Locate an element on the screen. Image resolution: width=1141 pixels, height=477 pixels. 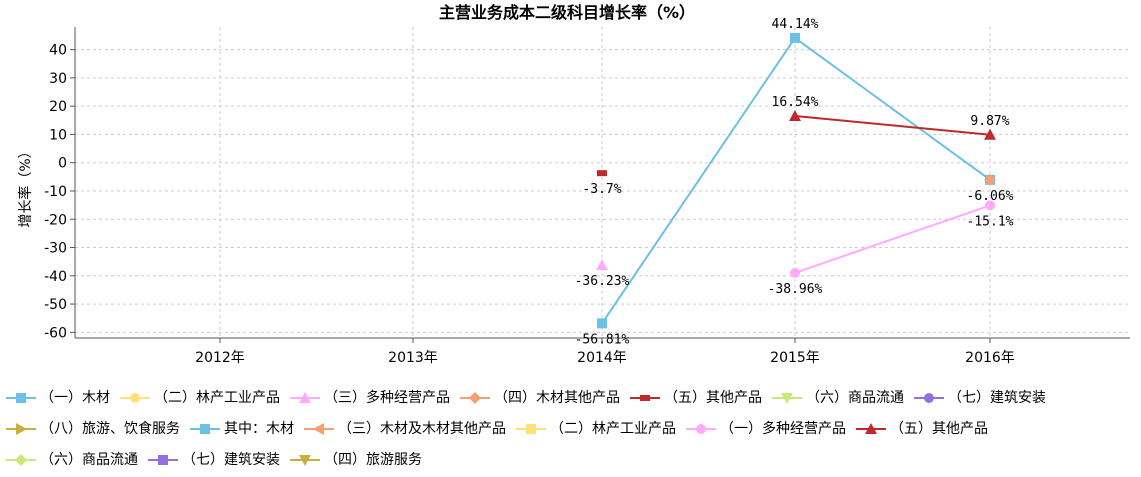
legend-label: （四）旅游服务 is located at coordinates (373, 460).